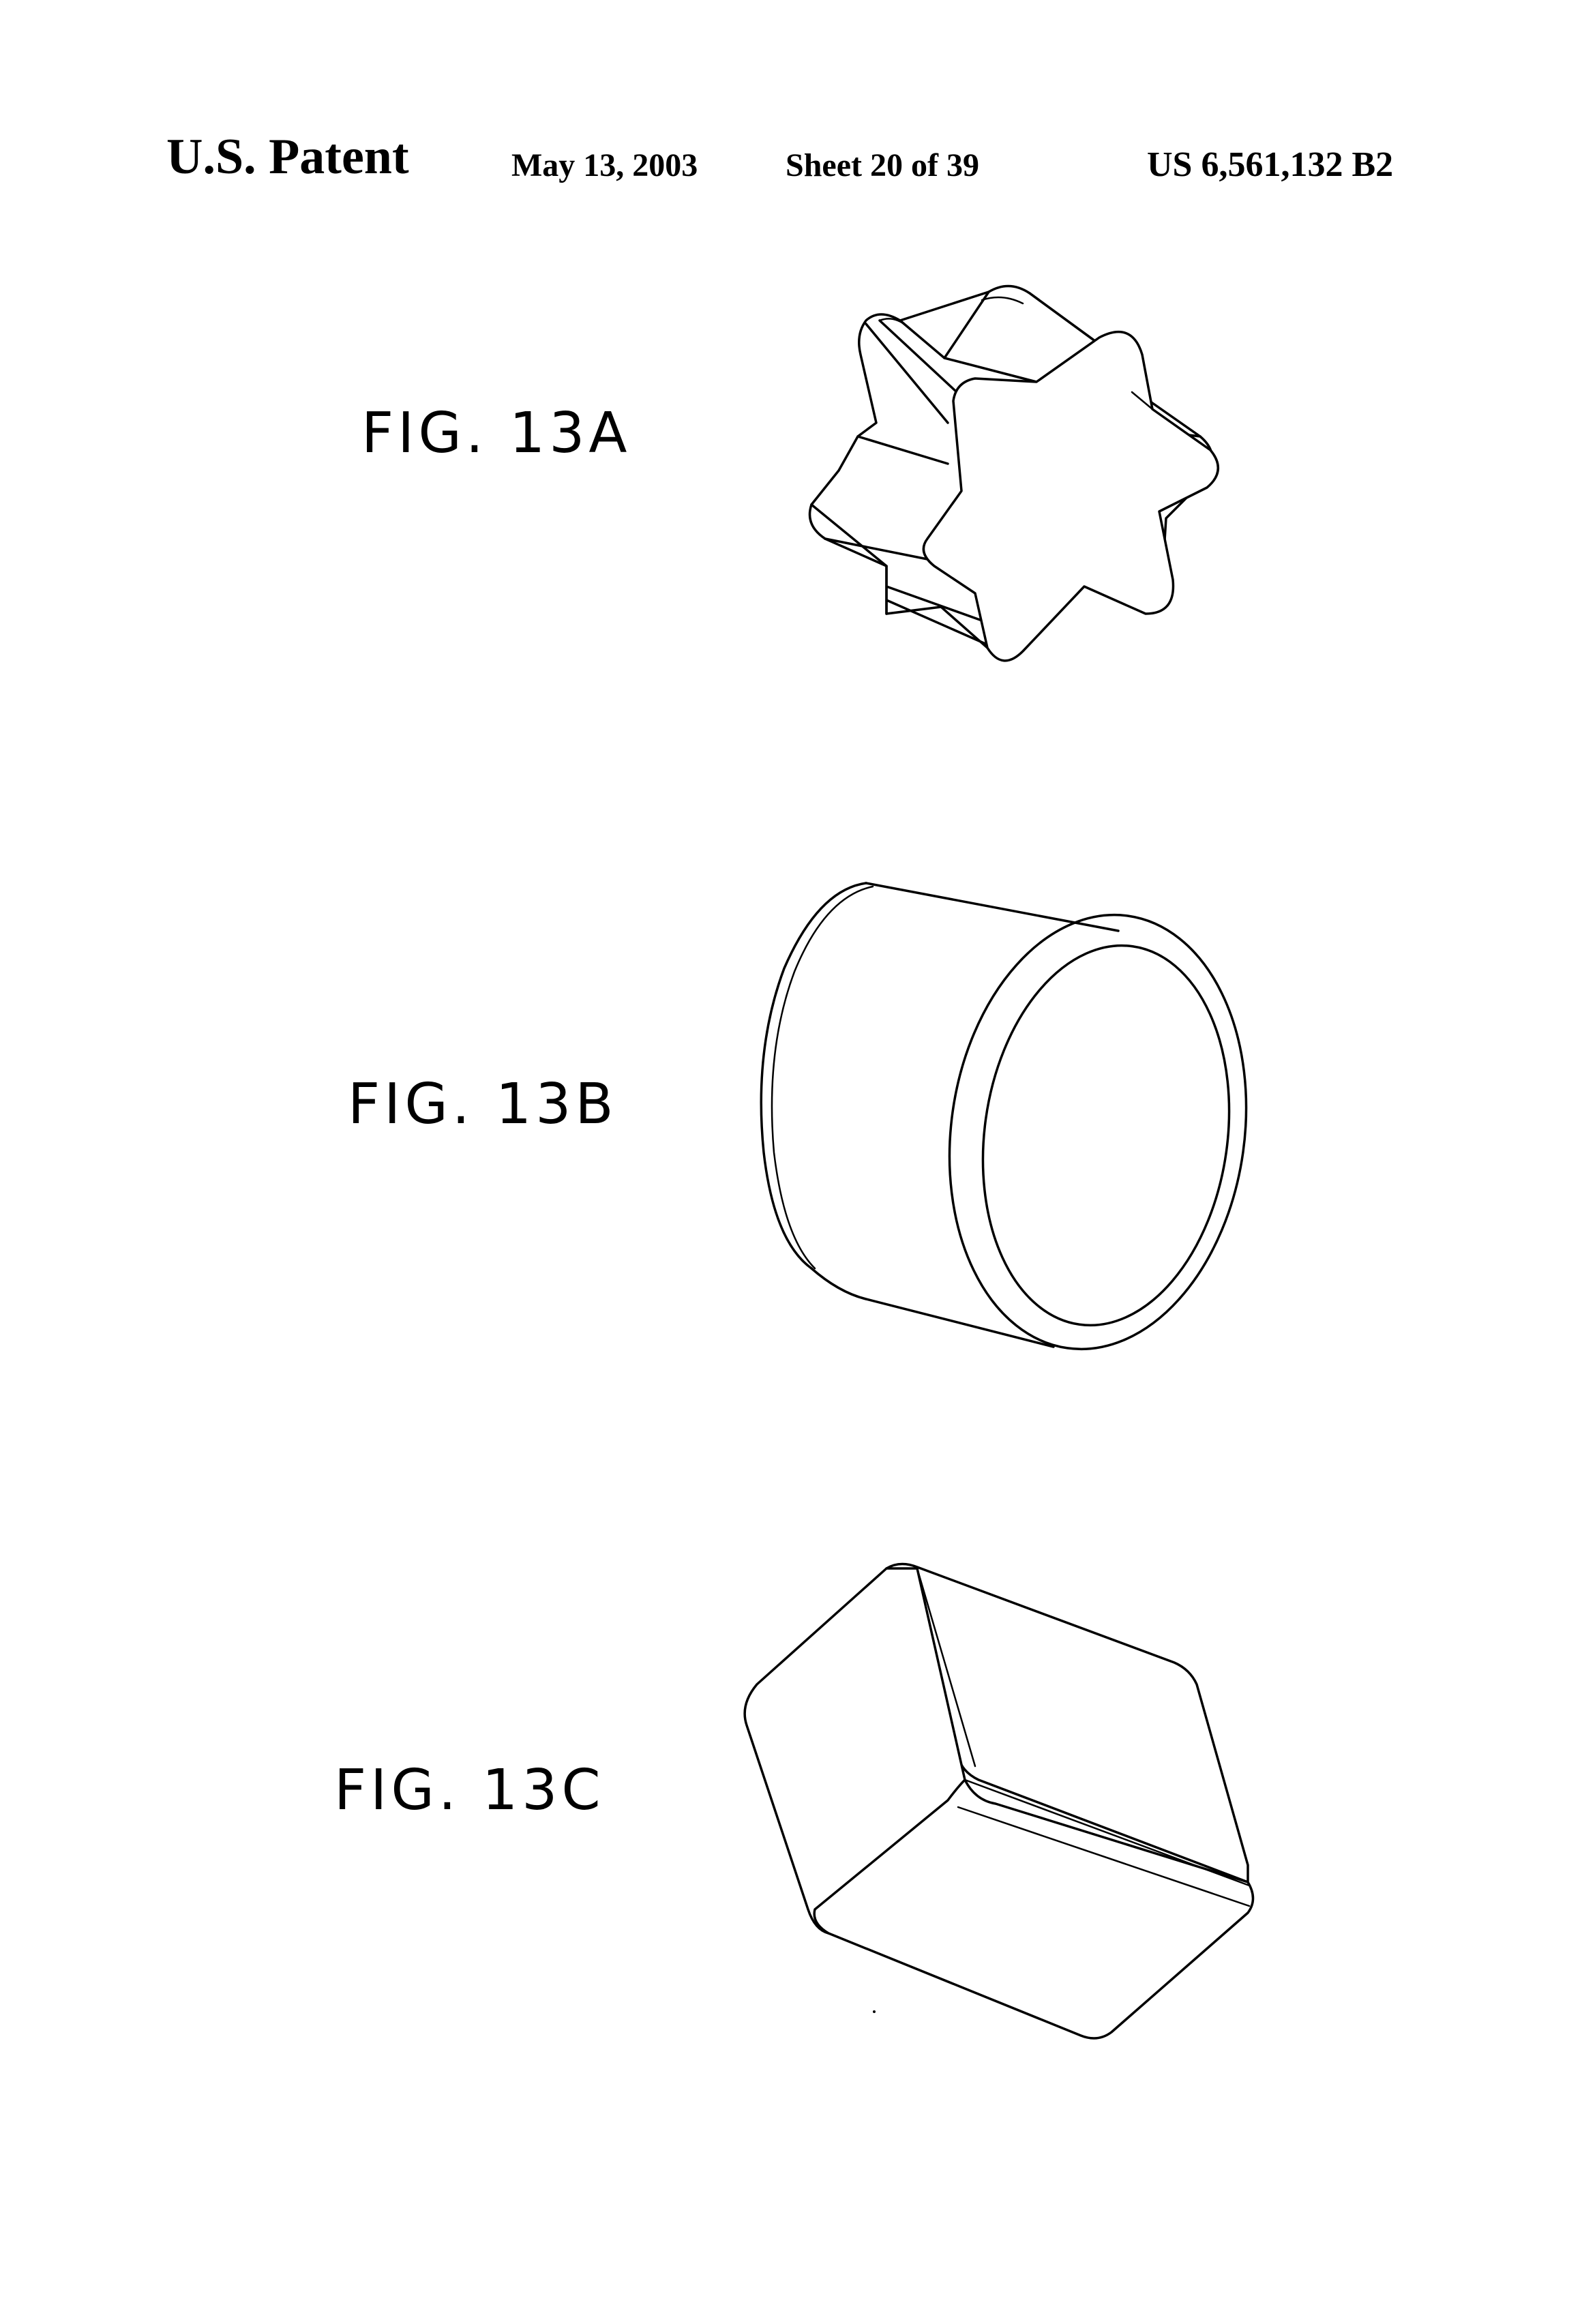  I want to click on cylinder-top-edge, so click(992, 907).